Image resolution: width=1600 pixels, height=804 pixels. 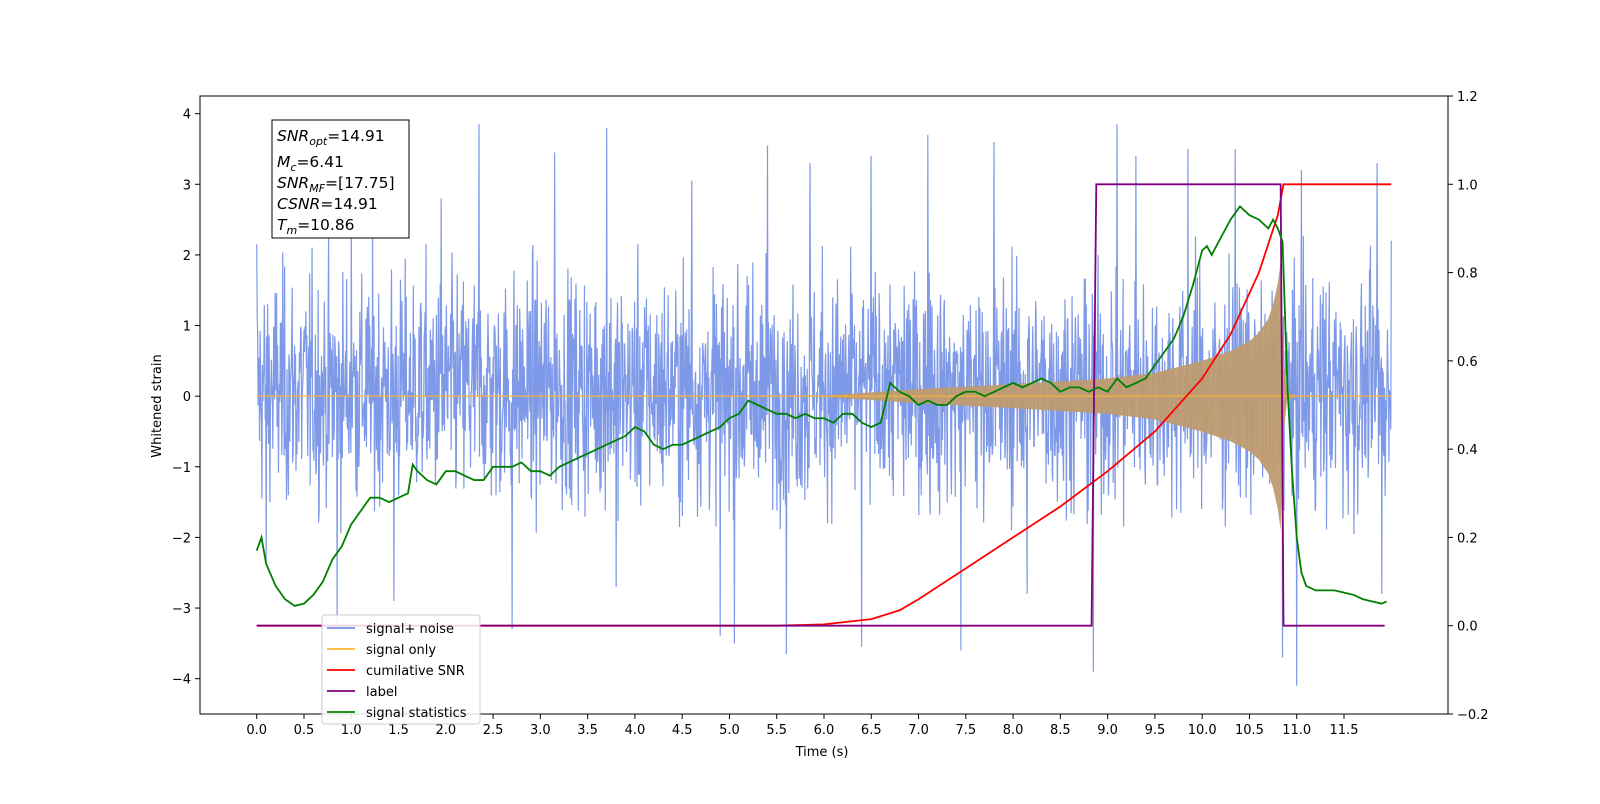 I want to click on x-tick-label: 7.0, so click(x=918, y=730).